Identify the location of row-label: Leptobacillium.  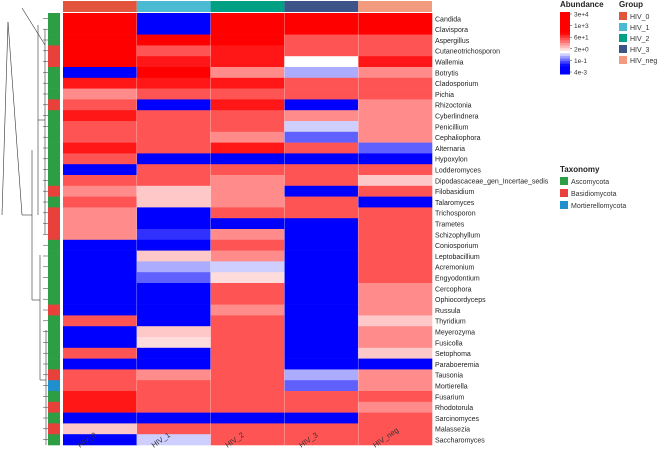
(457, 257).